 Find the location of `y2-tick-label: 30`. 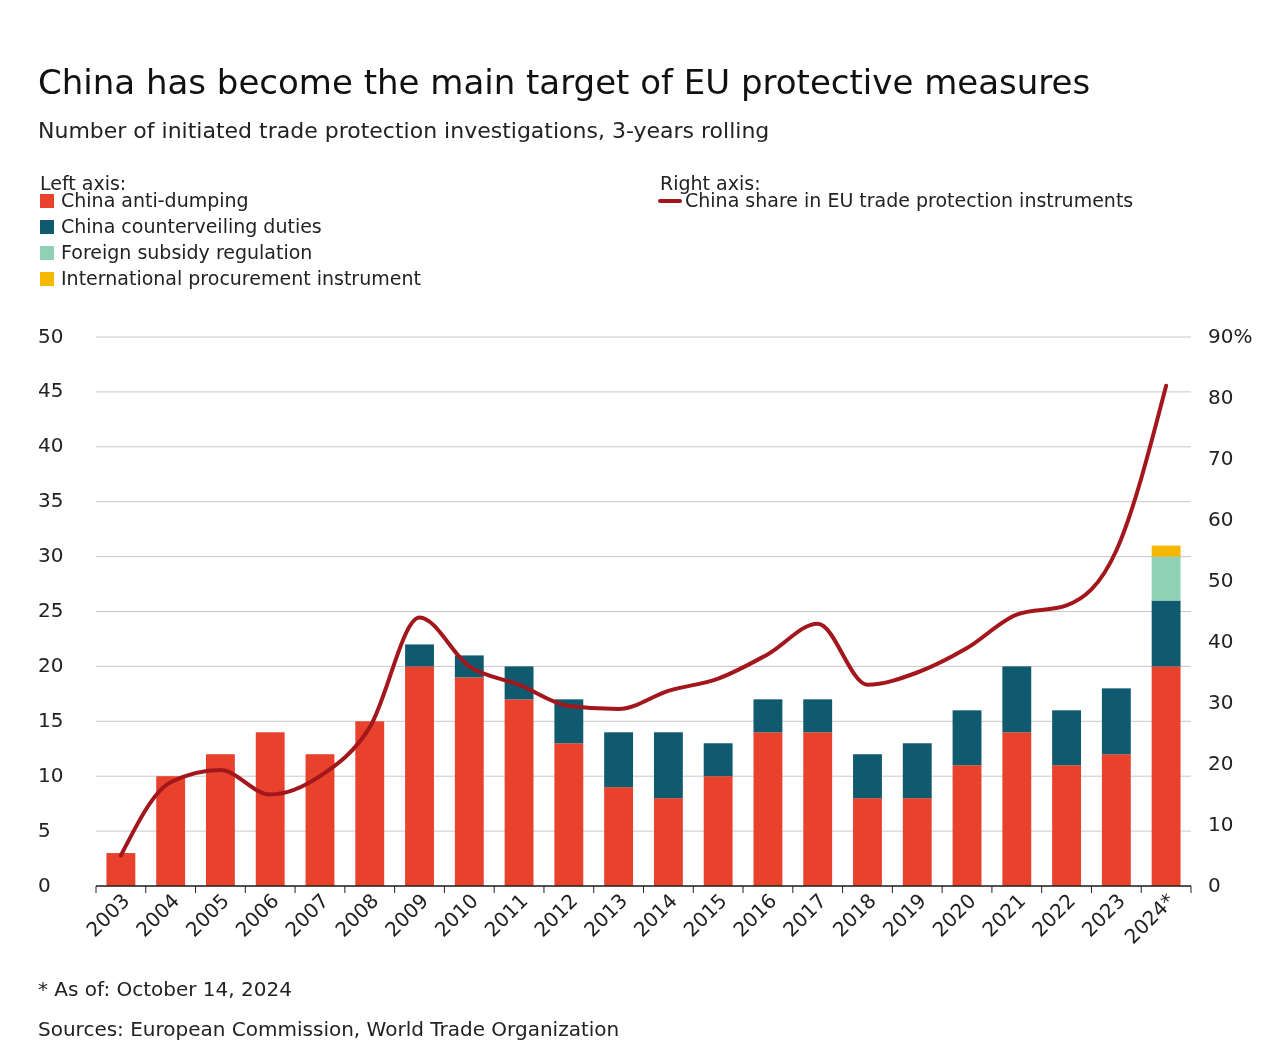

y2-tick-label: 30 is located at coordinates (1221, 701).